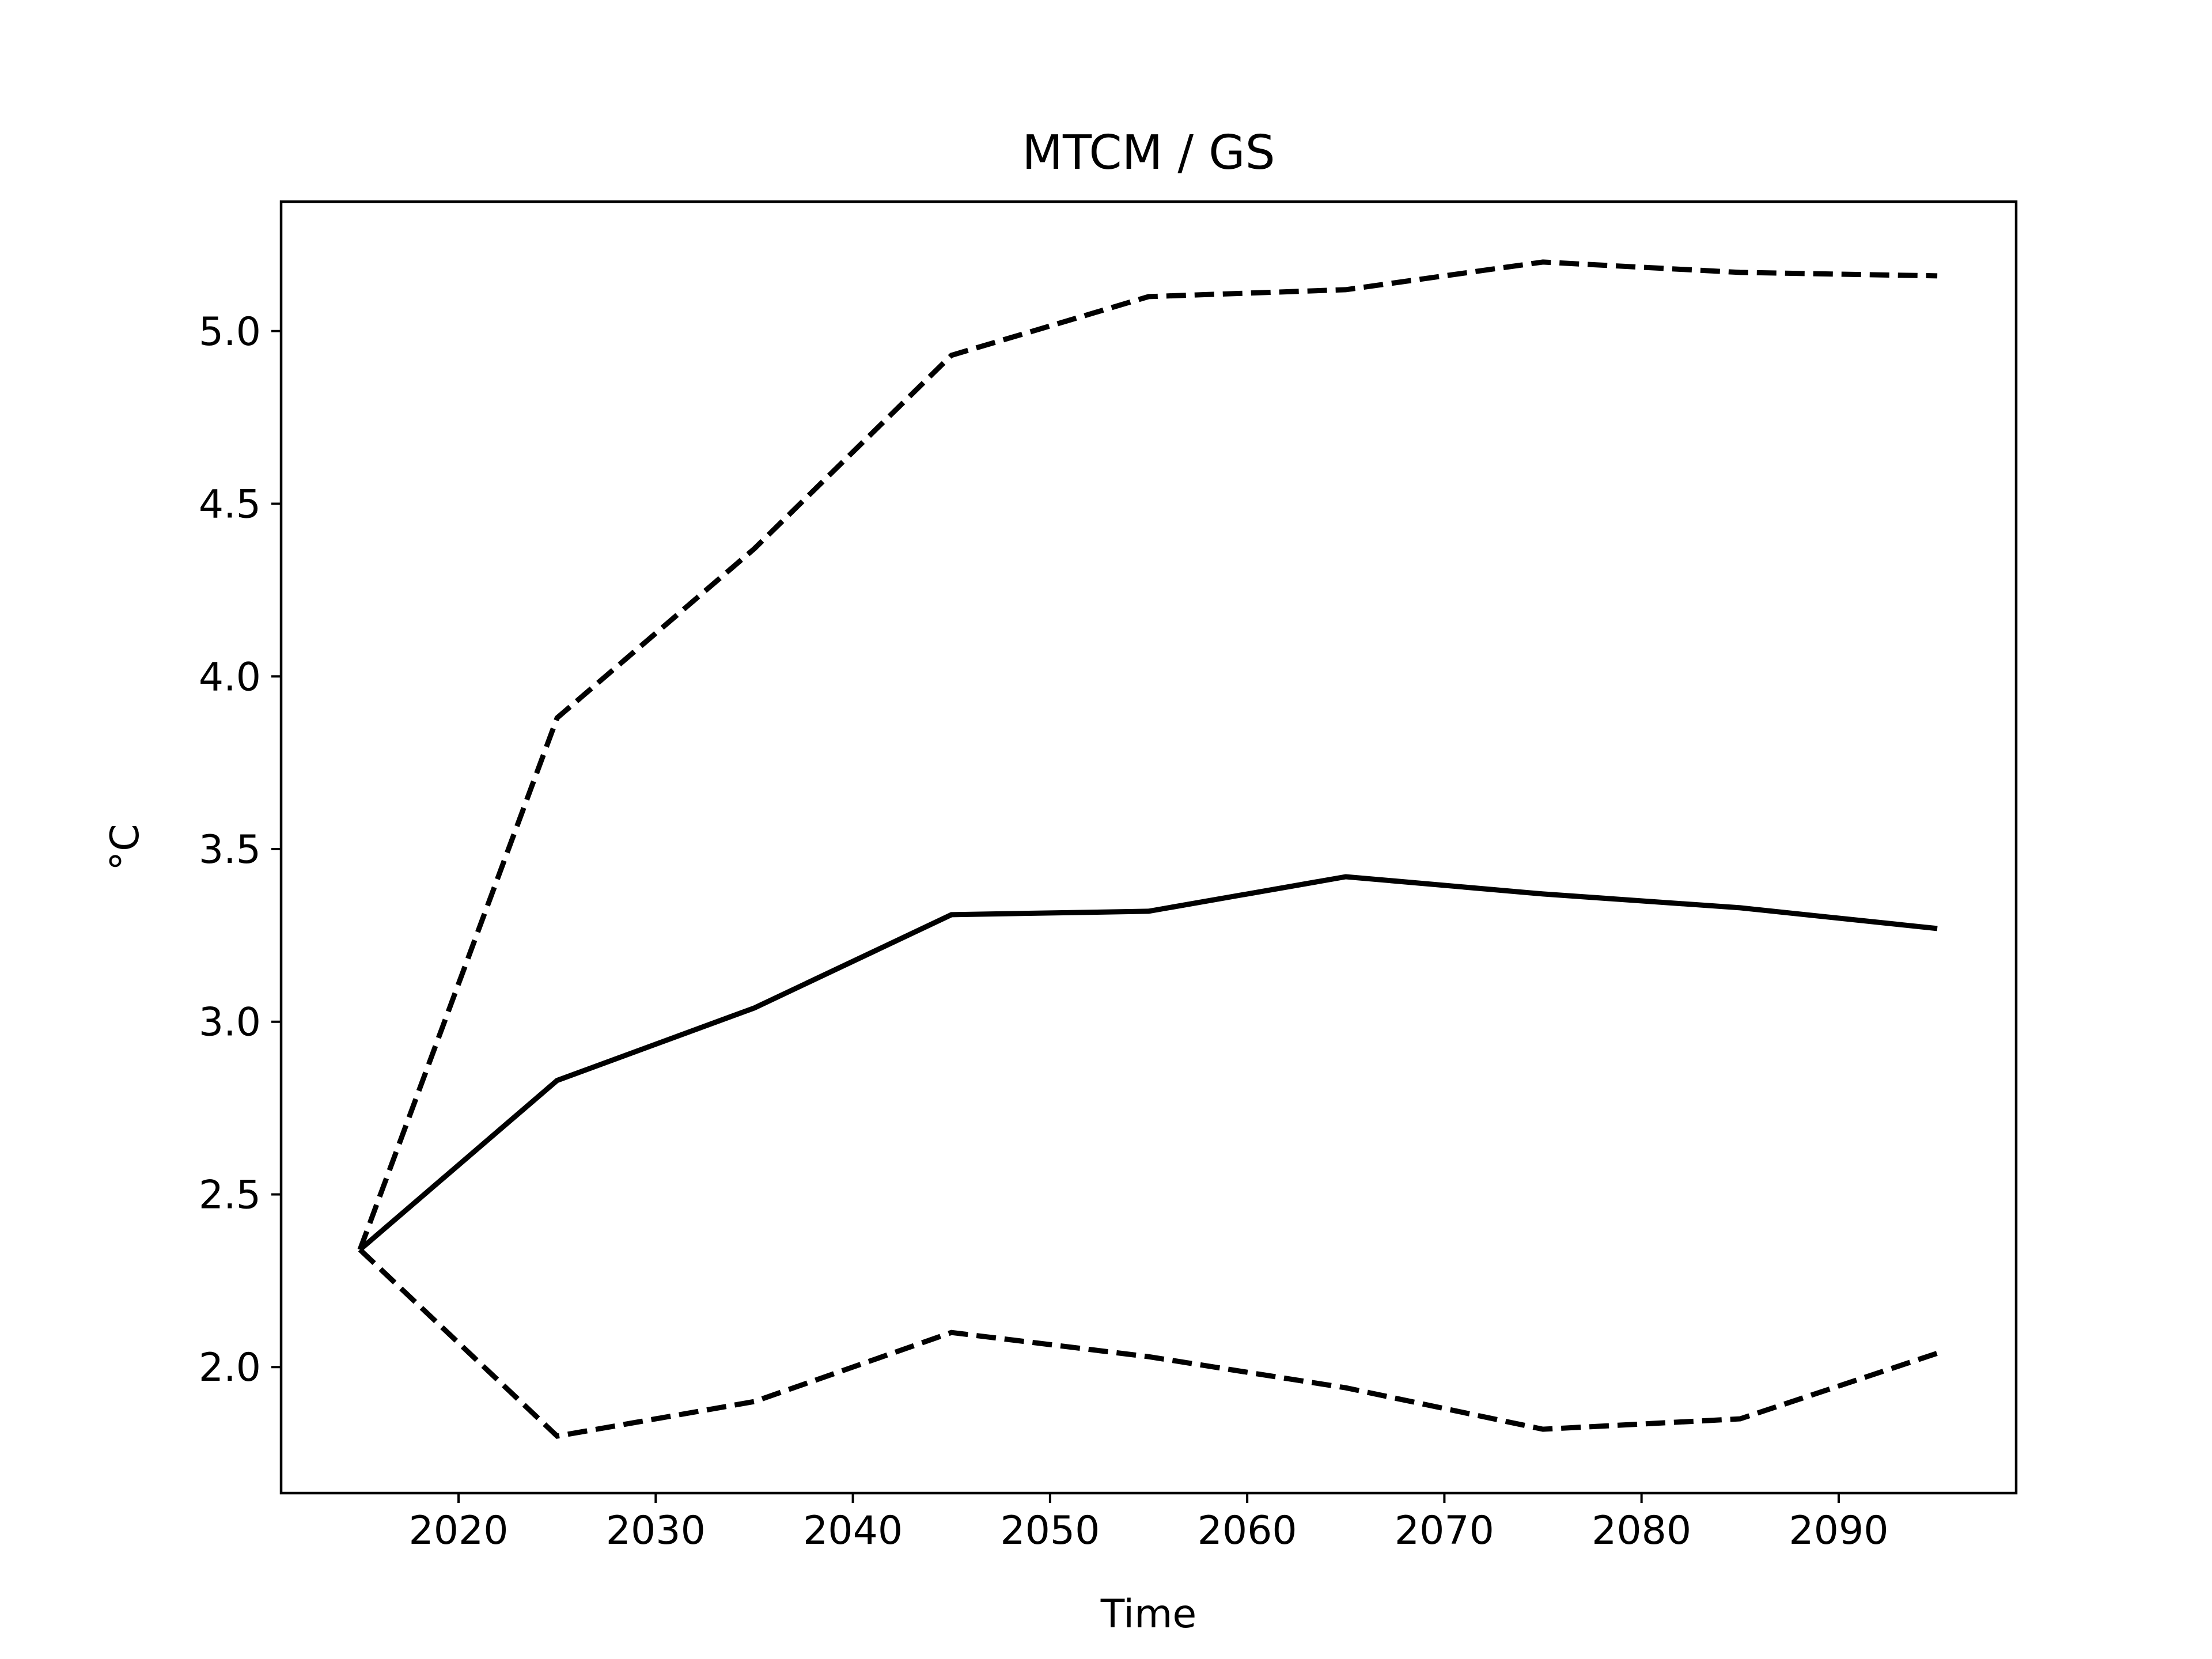 Image resolution: width=2212 pixels, height=1659 pixels. I want to click on x-axis-title: Time, so click(1148, 1614).